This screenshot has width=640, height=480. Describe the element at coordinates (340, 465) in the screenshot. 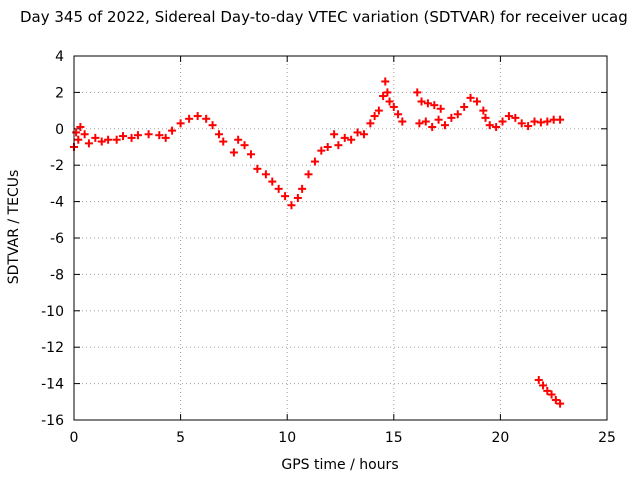

I see `x-axis-label: GPS time / hours` at that location.